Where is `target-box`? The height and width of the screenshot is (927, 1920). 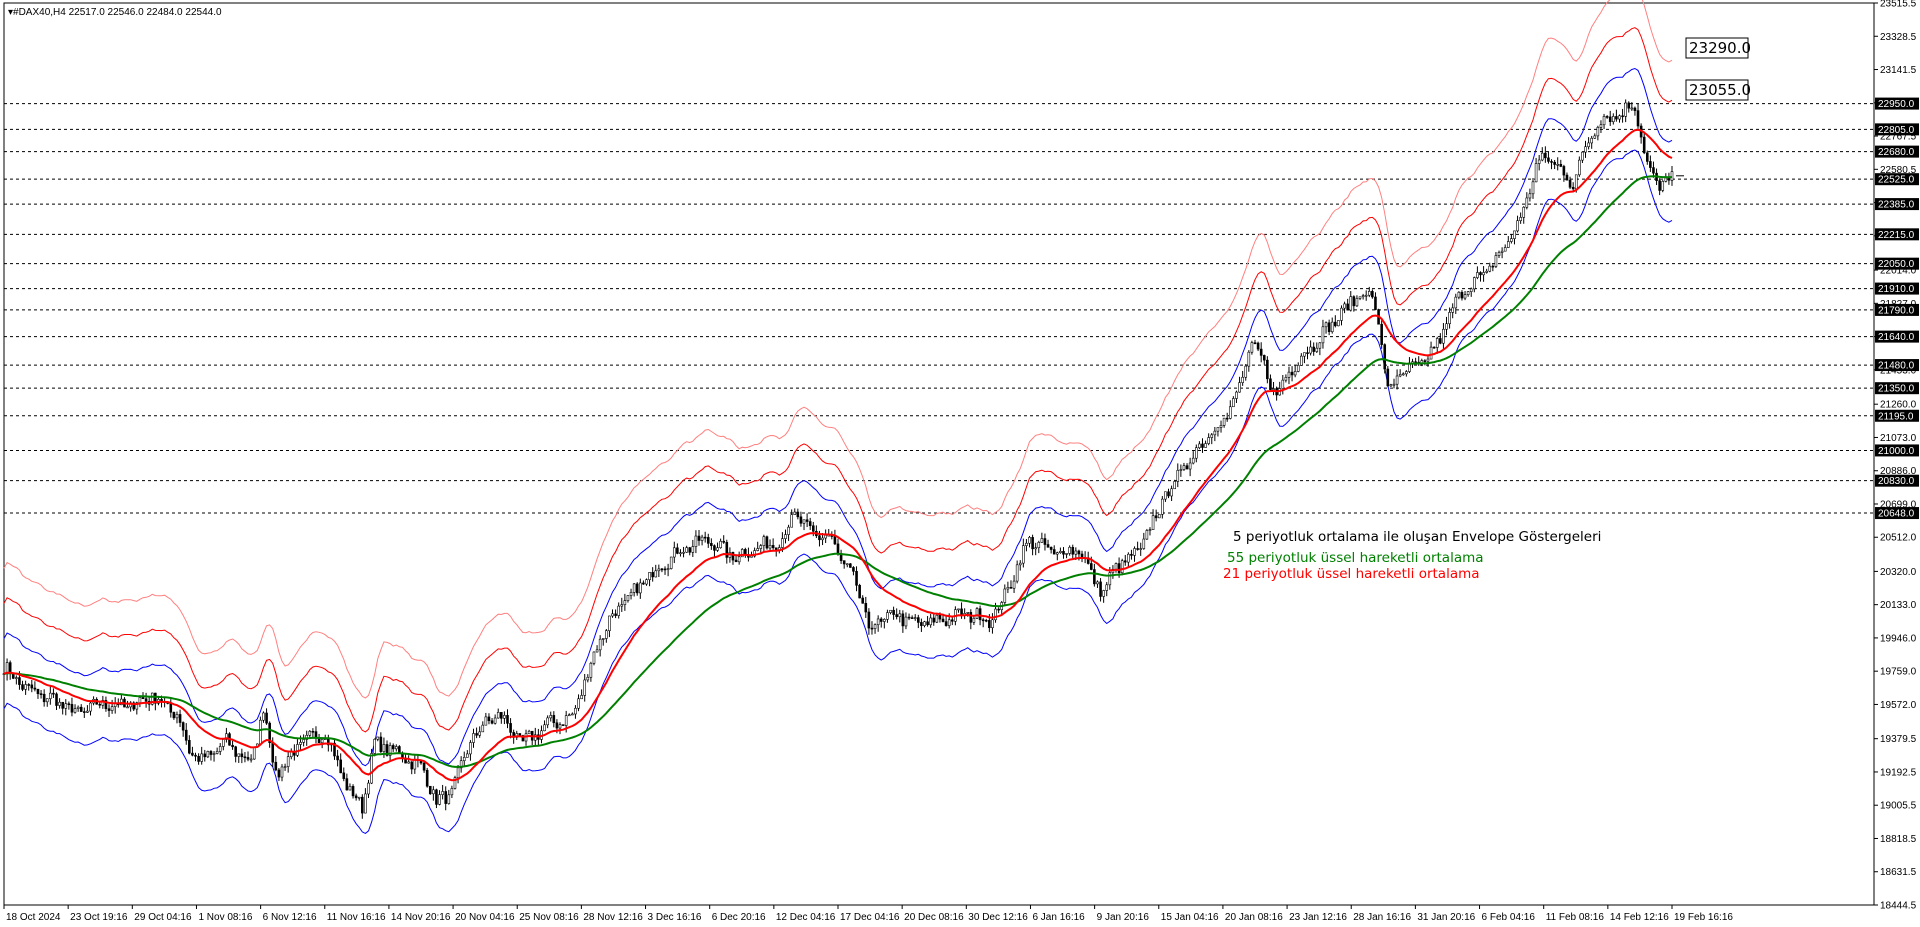 target-box is located at coordinates (1717, 90).